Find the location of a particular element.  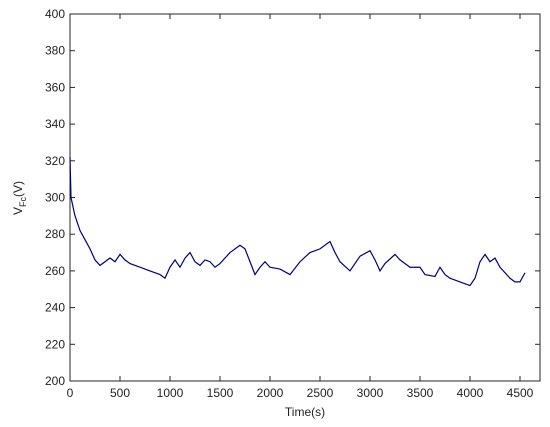

y-tick-label: 220 is located at coordinates (55, 344).